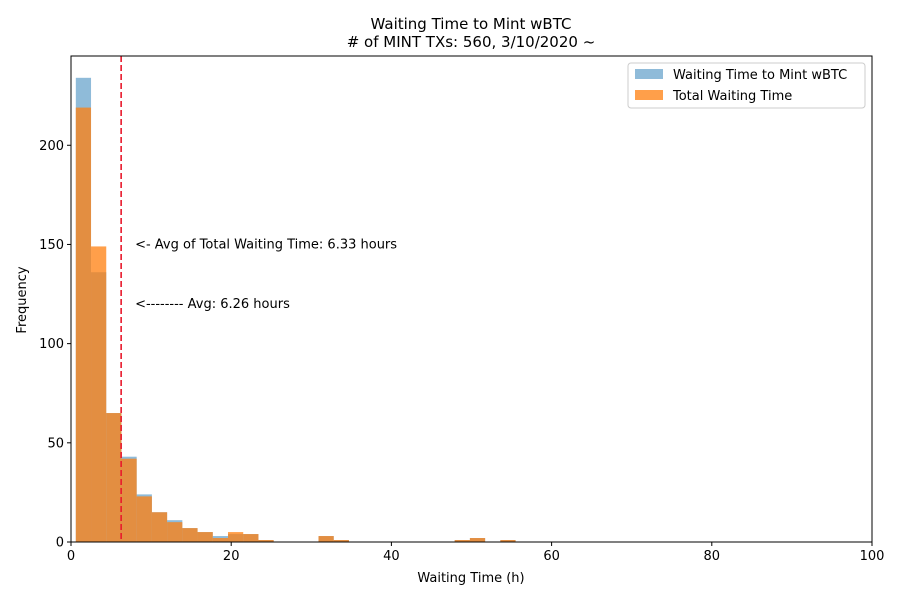  I want to click on legend-box, so click(746, 85).